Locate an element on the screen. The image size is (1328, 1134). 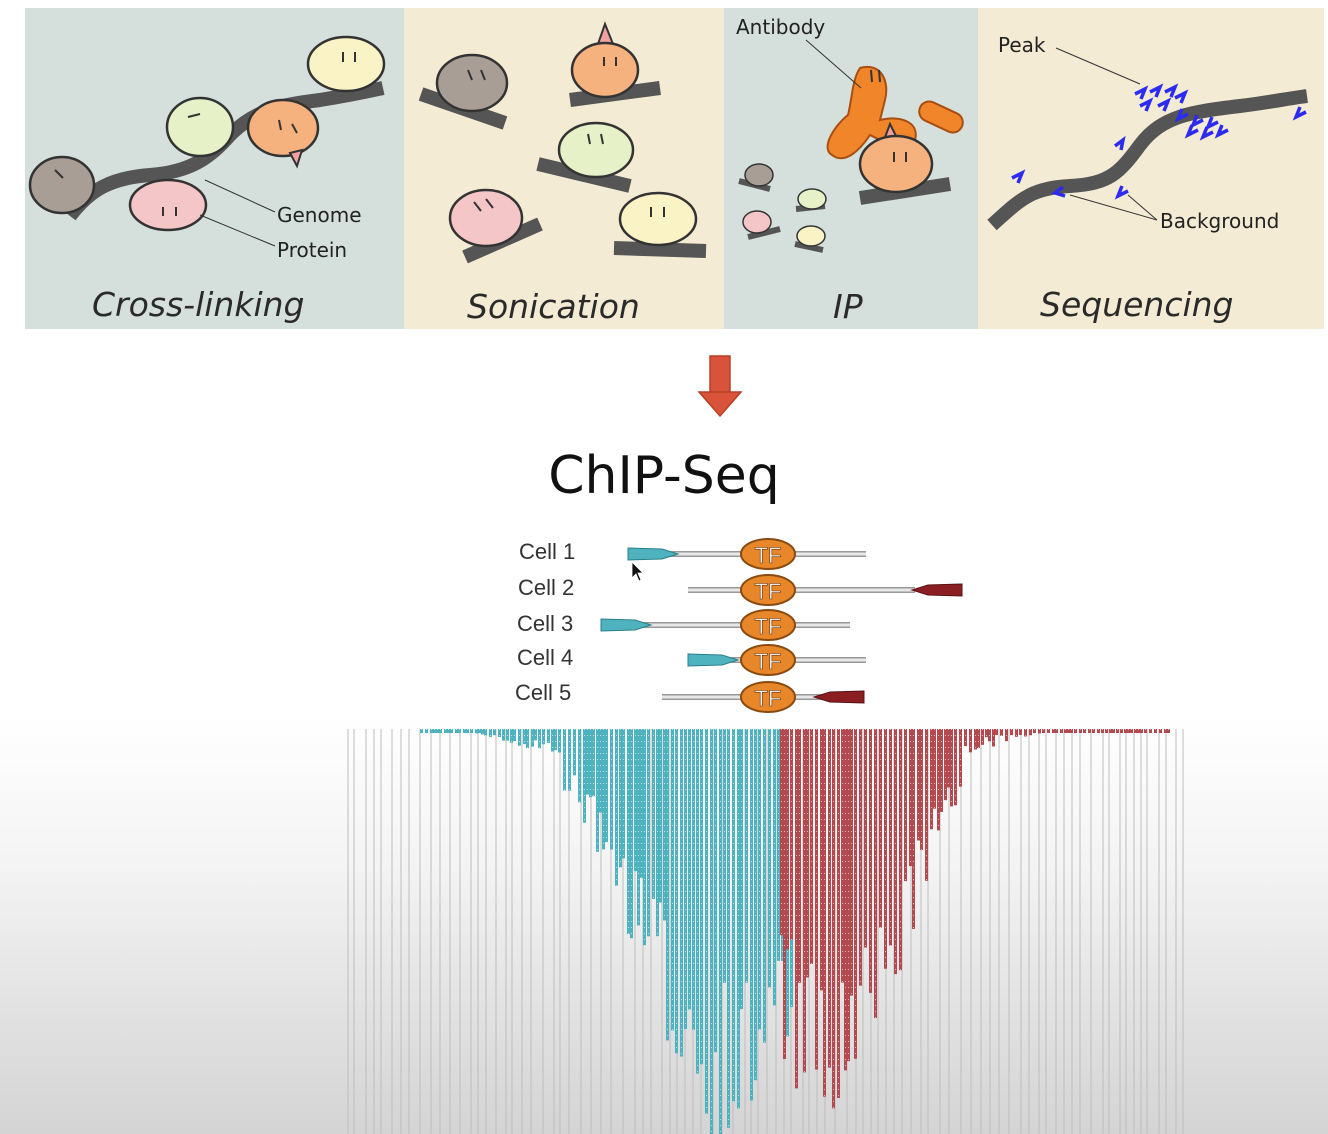
genome-pointer is located at coordinates (240, 196).